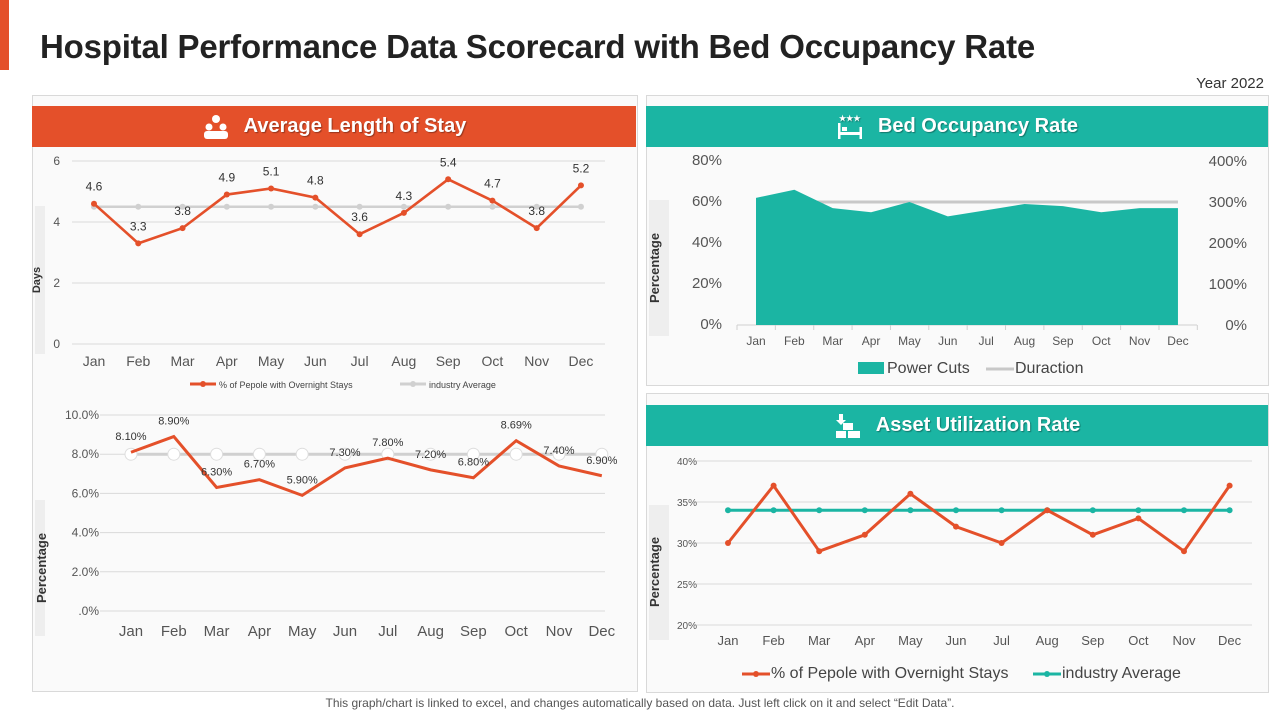  Describe the element at coordinates (271, 171) in the screenshot. I see `data-label: 5.1` at that location.